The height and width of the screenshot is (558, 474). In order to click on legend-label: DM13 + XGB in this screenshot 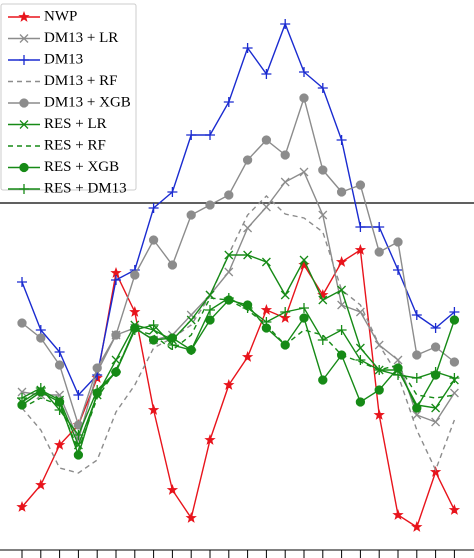, I will do `click(87, 102)`.